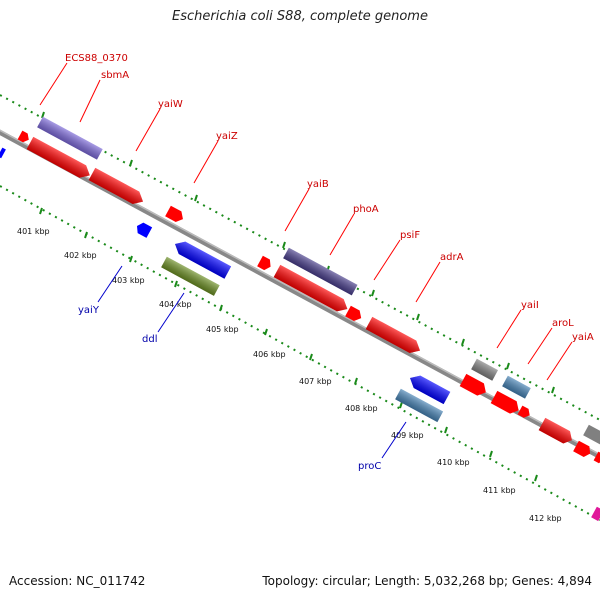 The height and width of the screenshot is (600, 600). I want to click on gene-feature-proc, so click(419, 405).